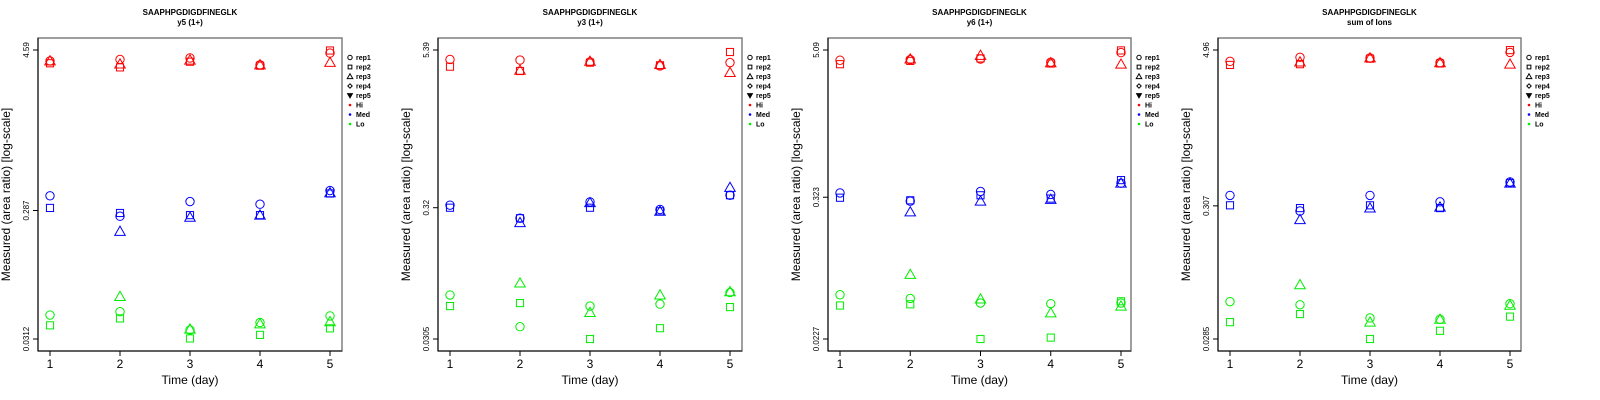 Image resolution: width=1600 pixels, height=400 pixels. Describe the element at coordinates (26, 210) in the screenshot. I see `y-tick-label: 0.287` at that location.